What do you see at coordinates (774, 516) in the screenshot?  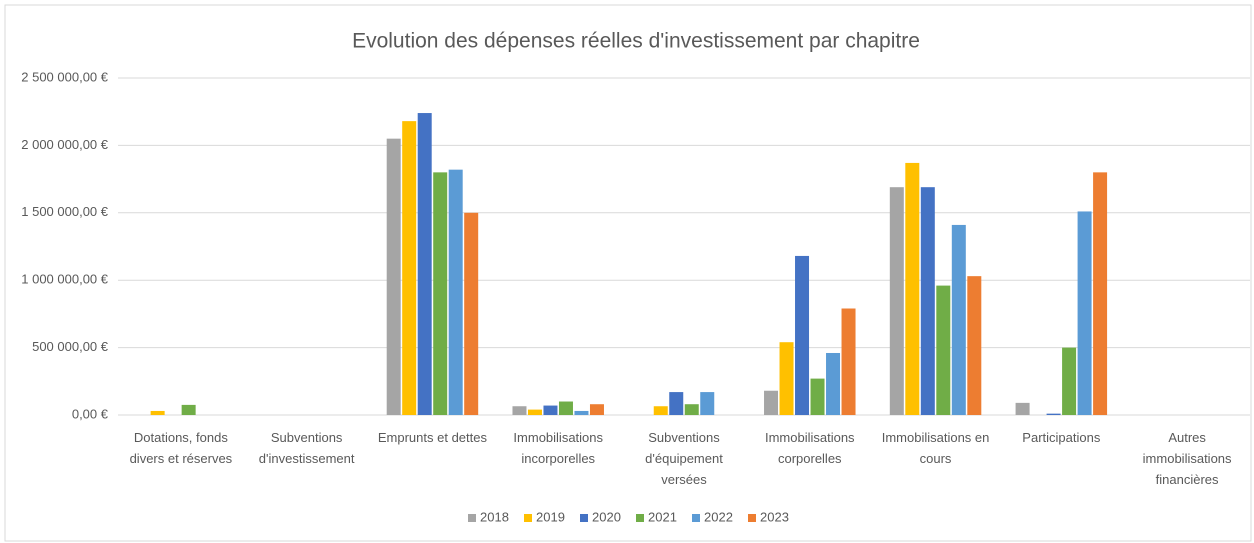 I see `legend-label: 2023` at bounding box center [774, 516].